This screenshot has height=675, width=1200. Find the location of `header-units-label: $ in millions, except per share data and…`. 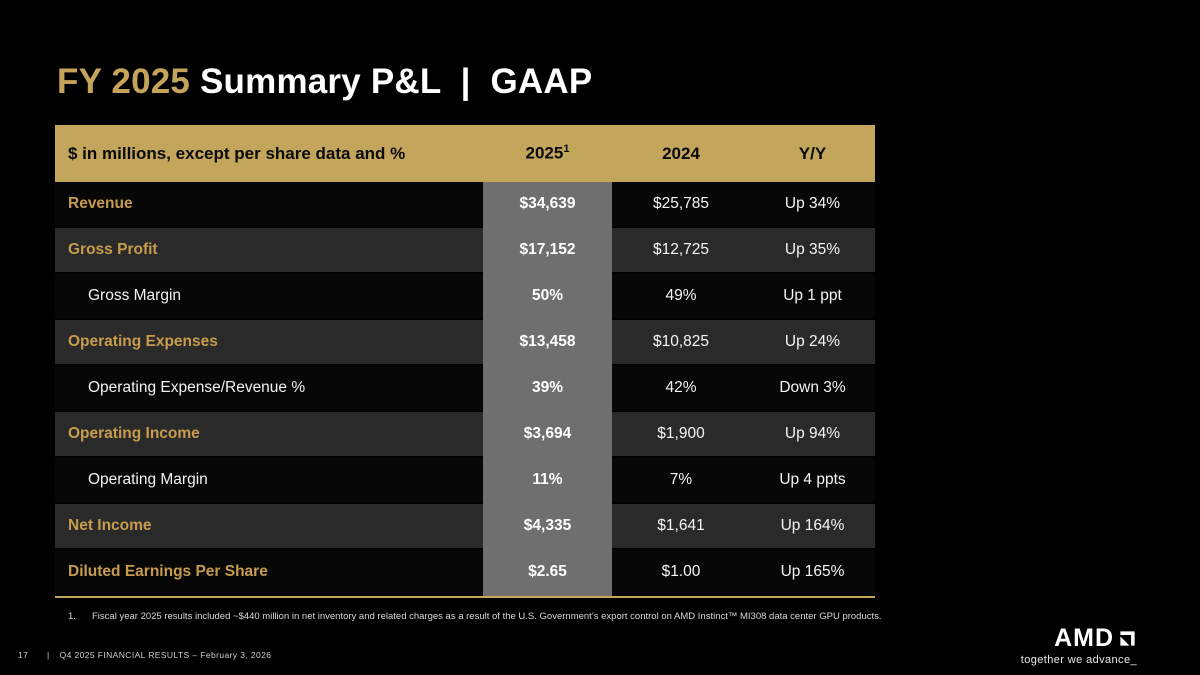

header-units-label: $ in millions, except per share data and… is located at coordinates (237, 153).